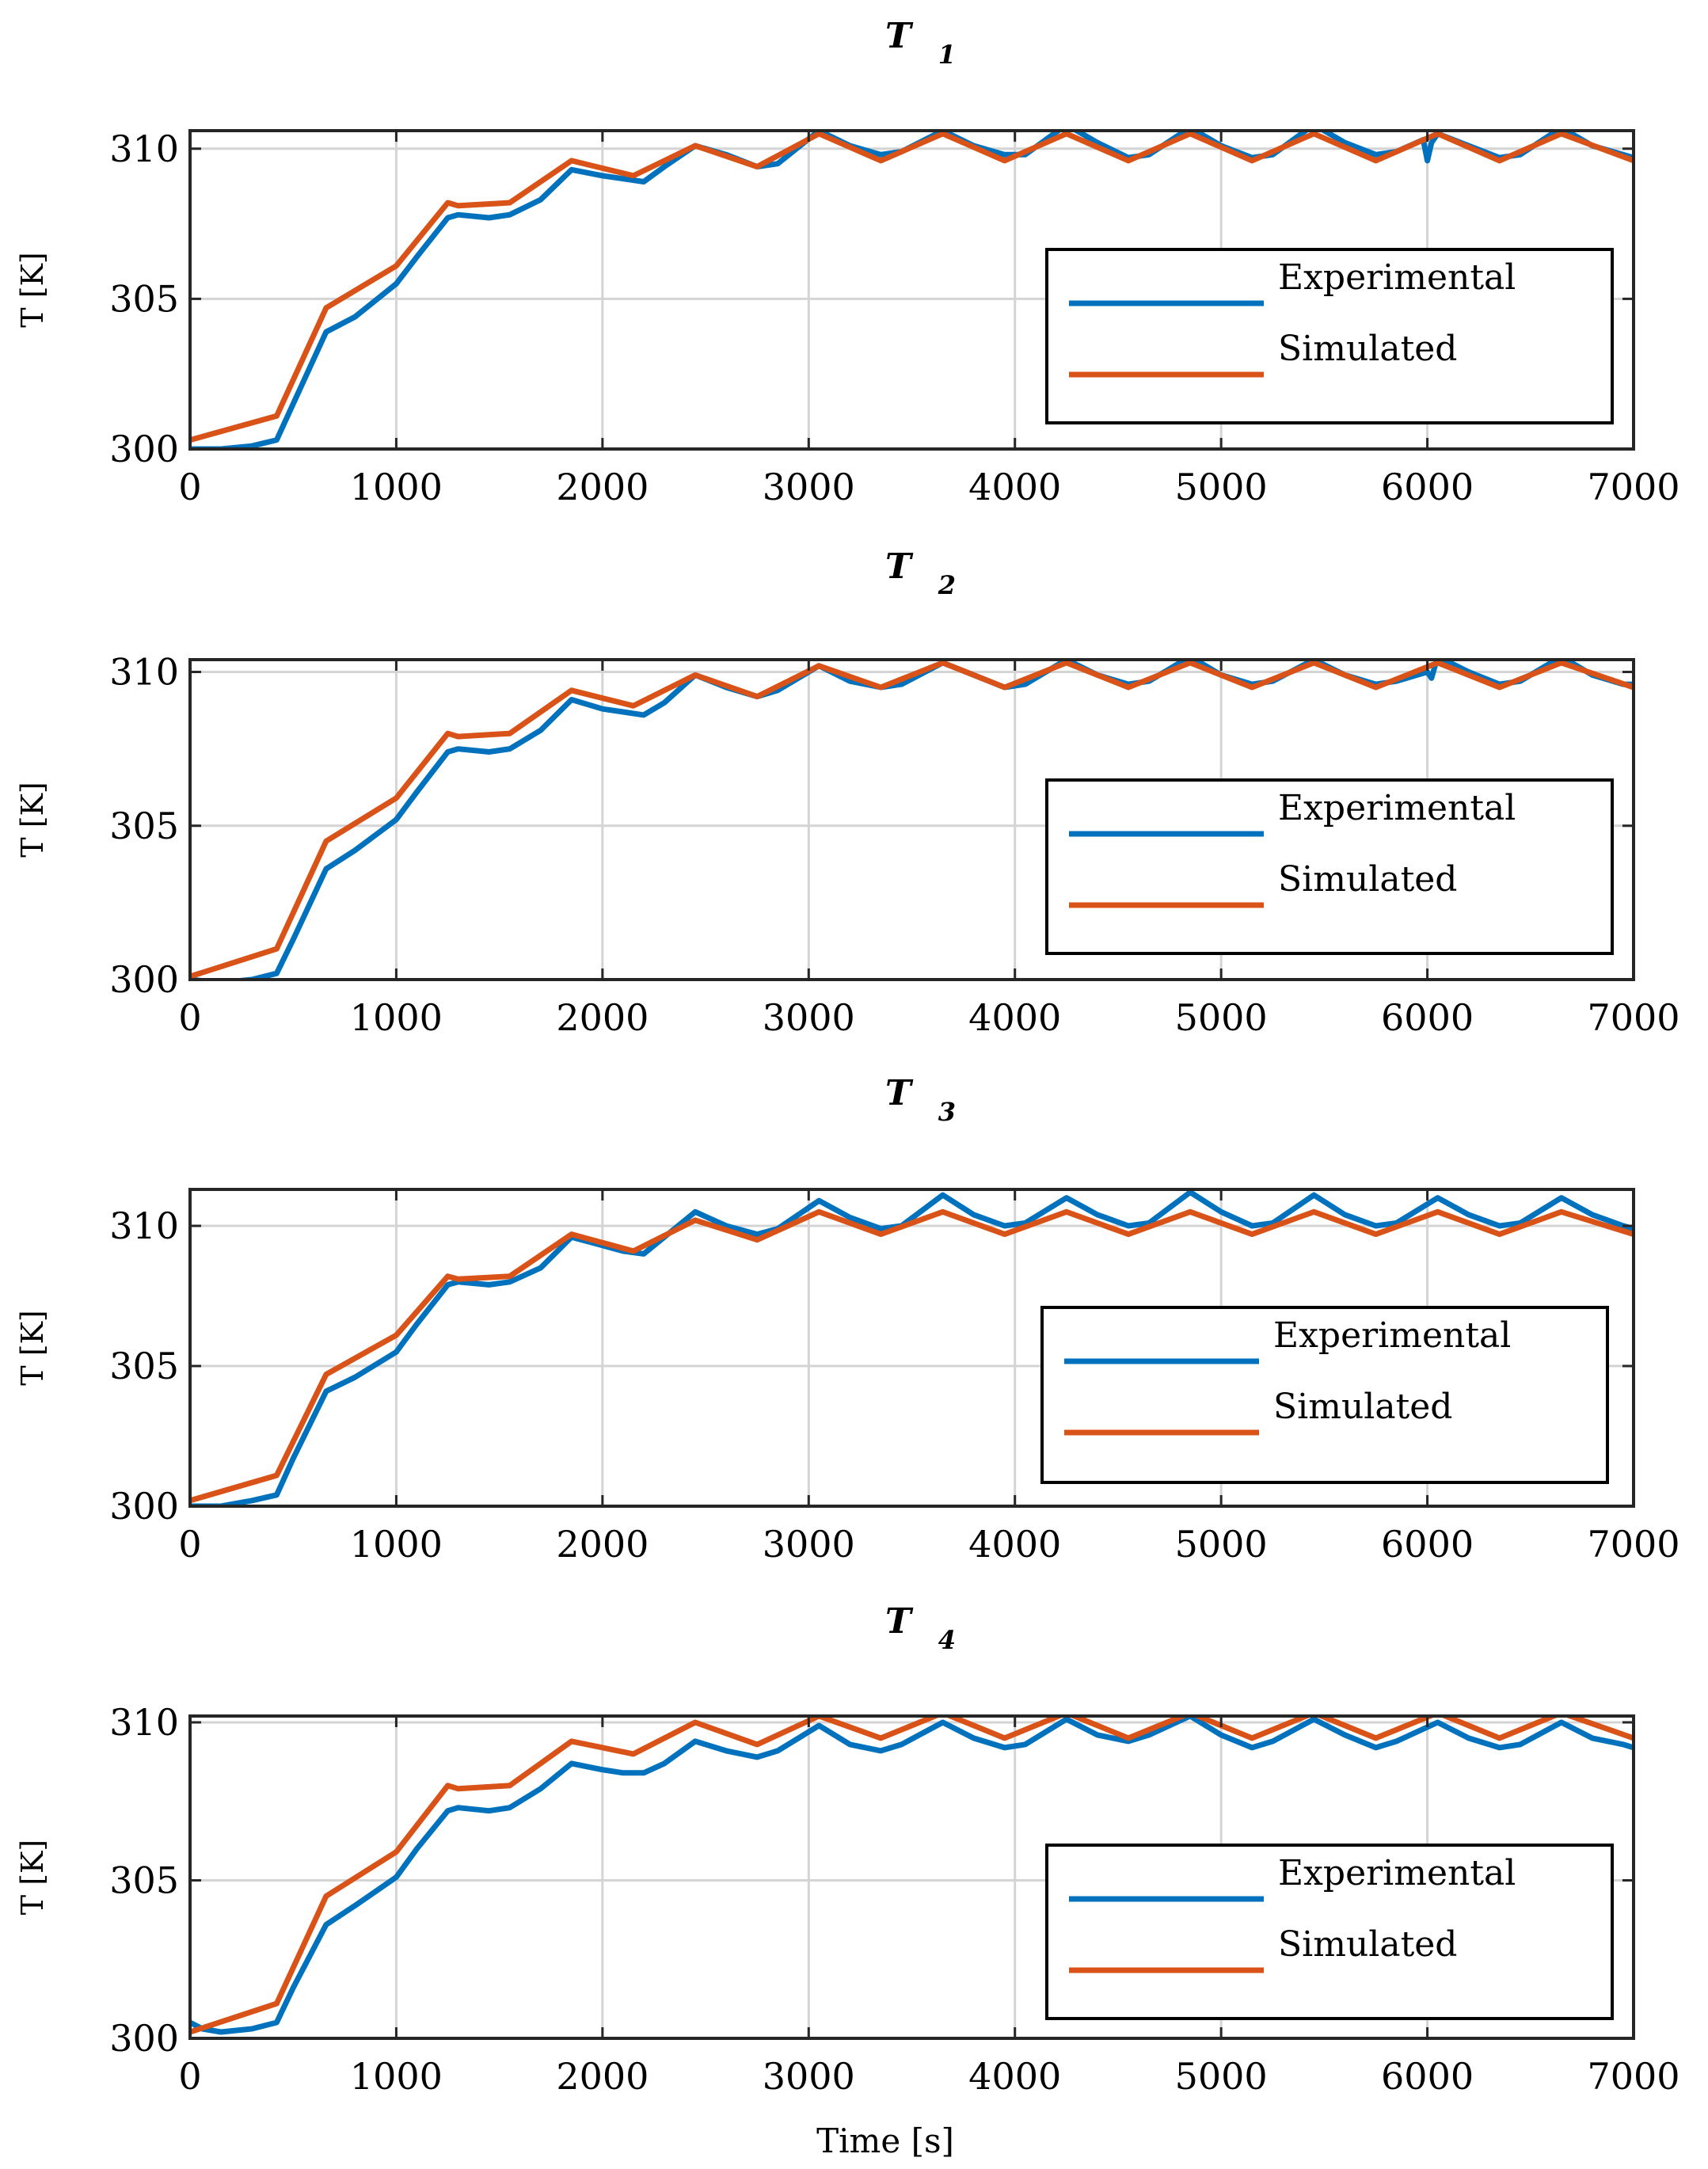 This screenshot has width=1708, height=2169. What do you see at coordinates (947, 1640) in the screenshot?
I see `title-subscript: 4` at bounding box center [947, 1640].